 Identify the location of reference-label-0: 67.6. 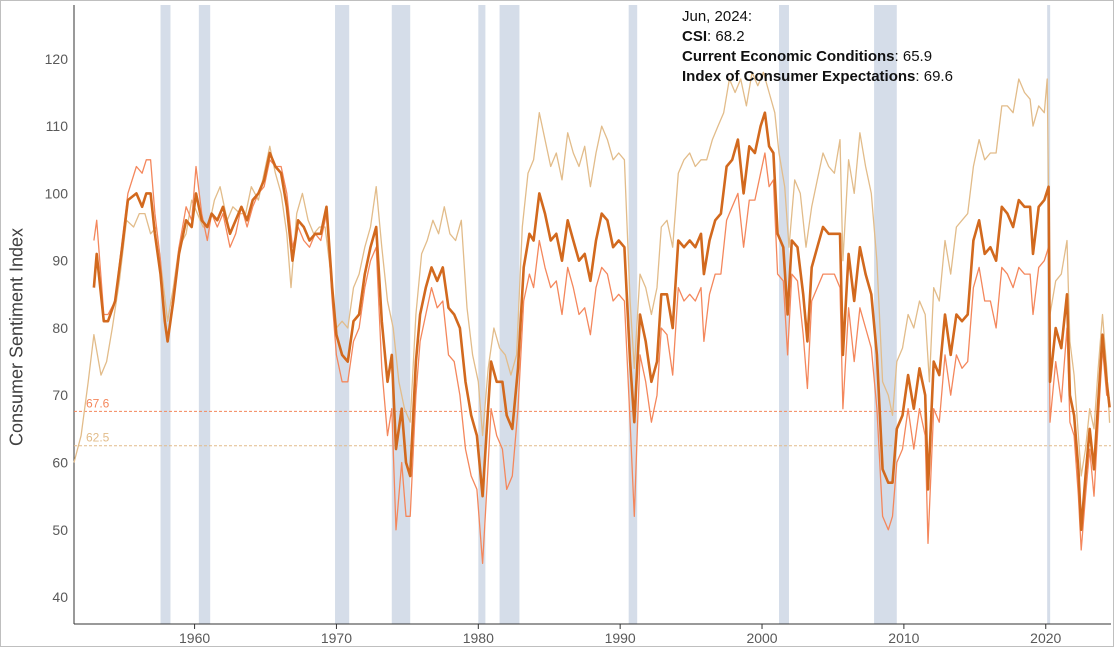
(98, 403).